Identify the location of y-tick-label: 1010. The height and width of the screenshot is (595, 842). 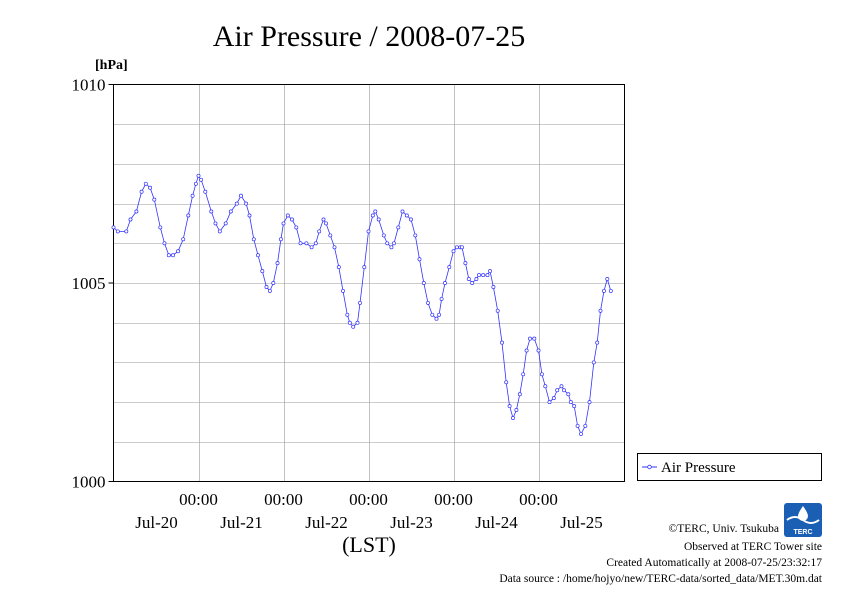
(89, 85).